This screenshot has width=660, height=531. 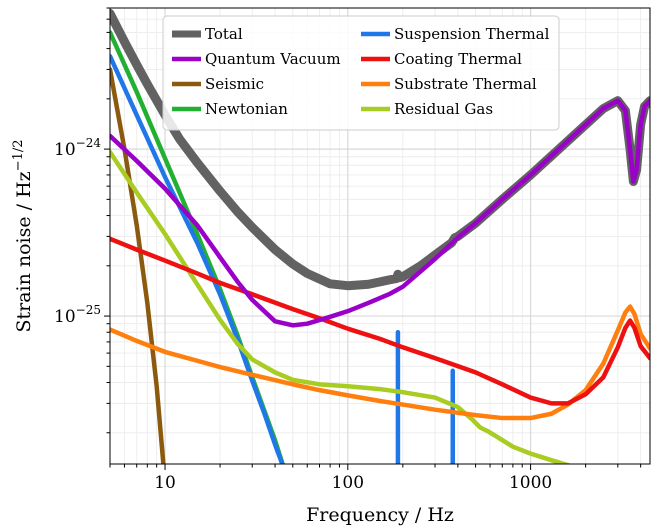 What do you see at coordinates (77, 148) in the screenshot?
I see `y-tick-label: 10−24` at bounding box center [77, 148].